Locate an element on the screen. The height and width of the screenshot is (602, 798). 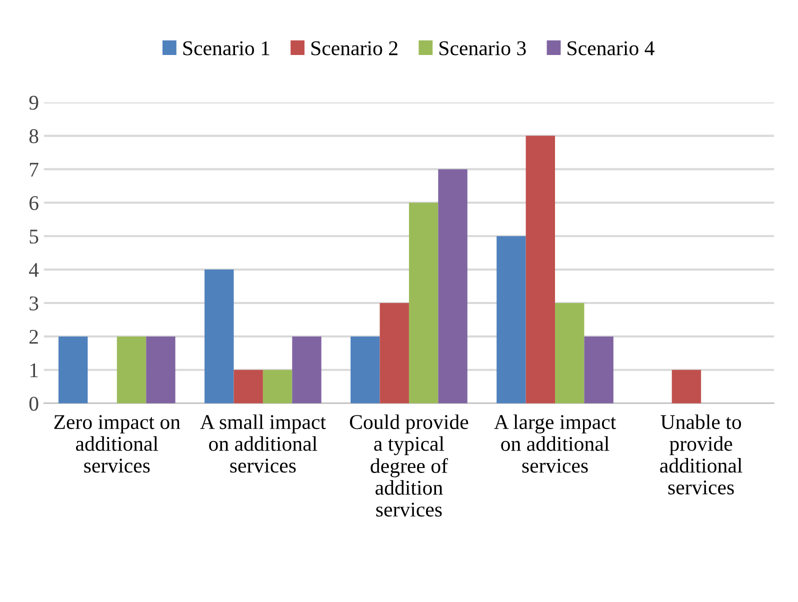
legend-label: Scenario 2 is located at coordinates (354, 48).